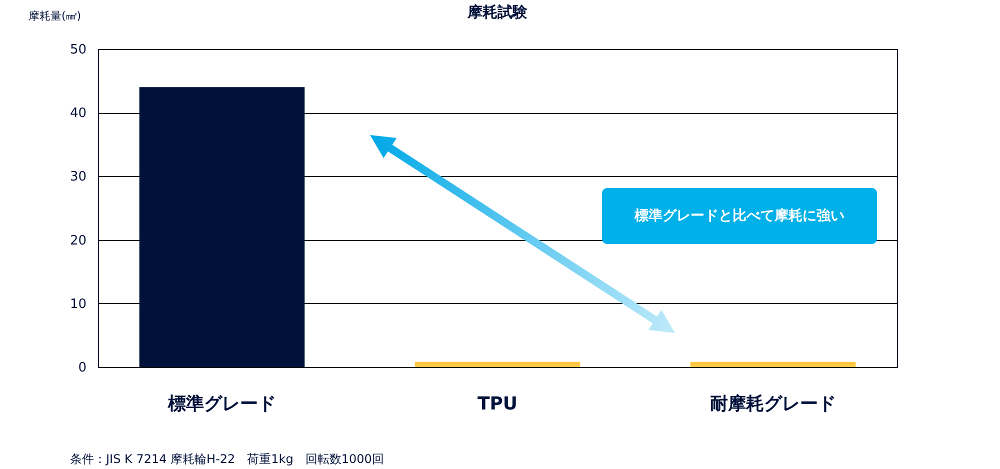 The image size is (1000, 469). What do you see at coordinates (78, 240) in the screenshot?
I see `y-tick-label: 20` at bounding box center [78, 240].